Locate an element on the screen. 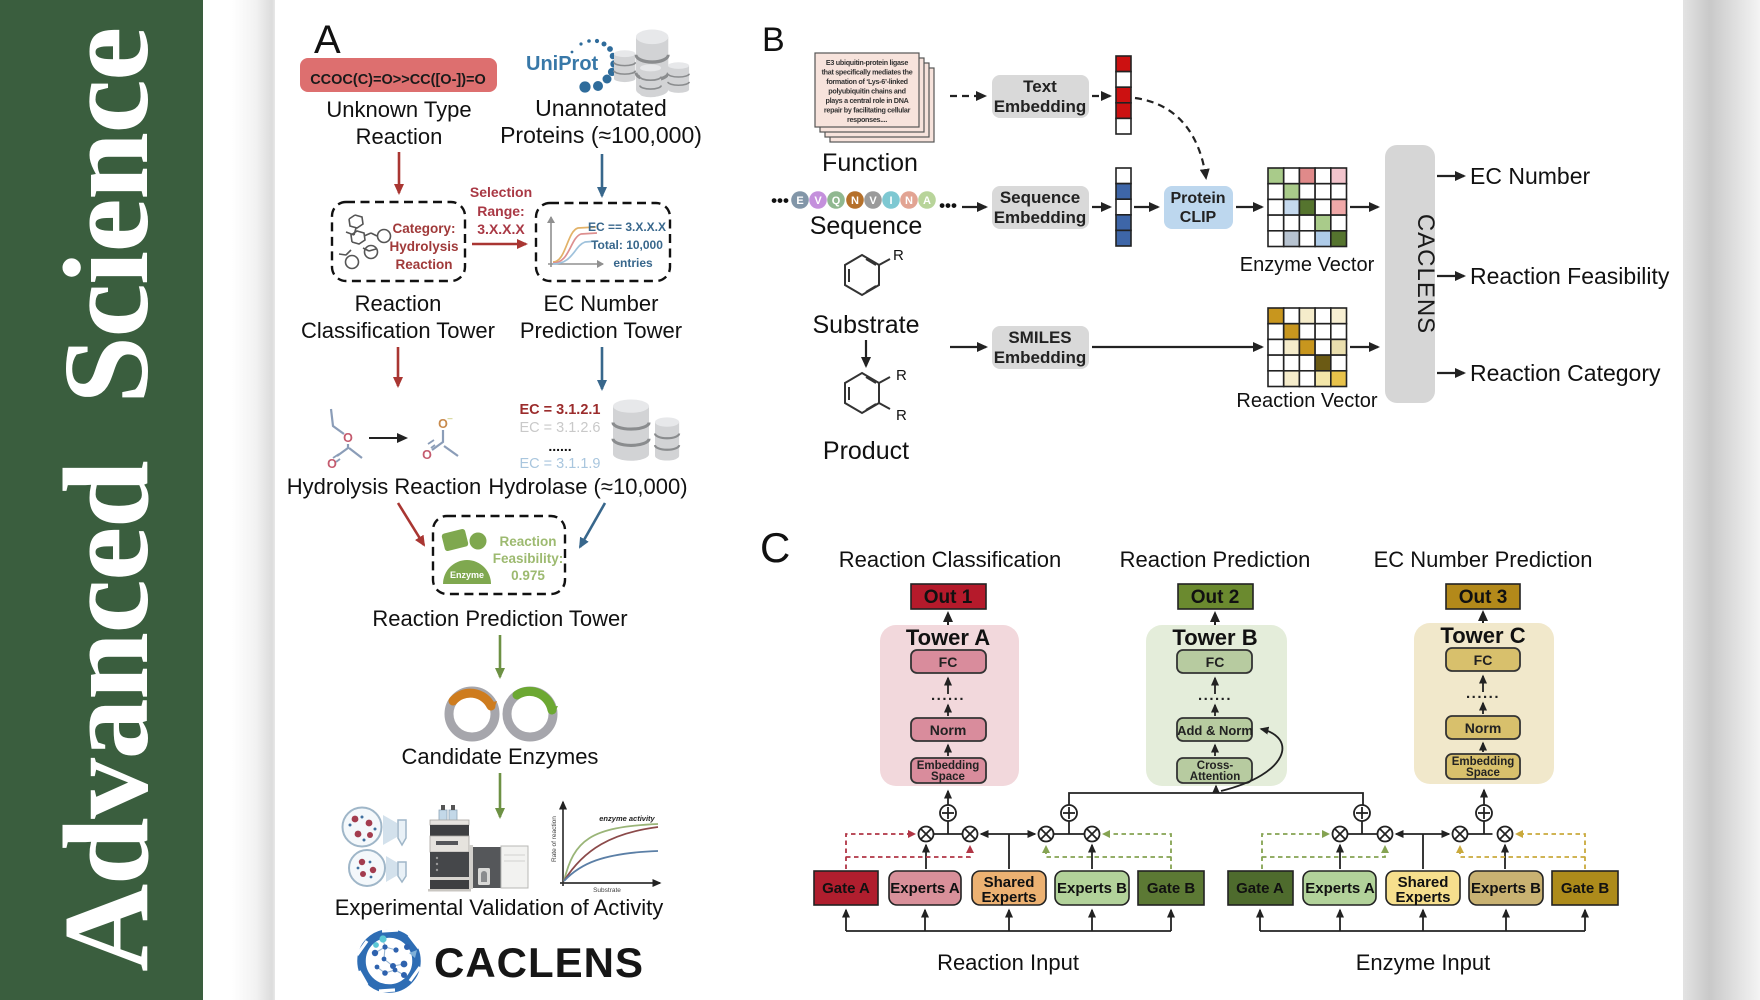  svg-text: Text is located at coordinates (1040, 86).